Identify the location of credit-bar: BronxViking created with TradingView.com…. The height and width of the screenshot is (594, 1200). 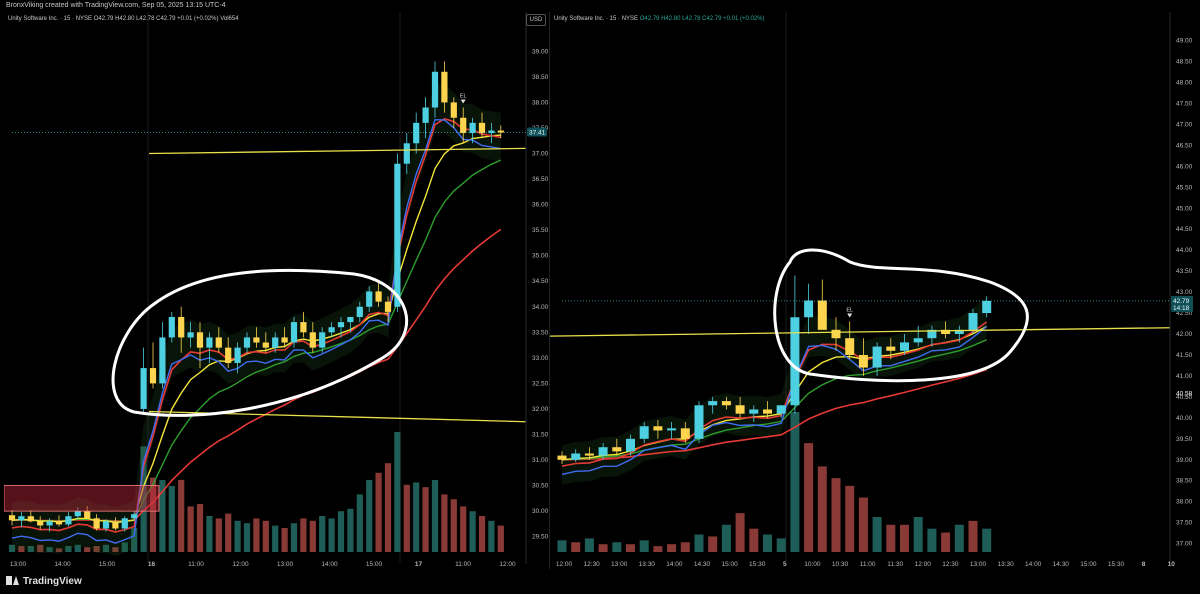
(600, 6).